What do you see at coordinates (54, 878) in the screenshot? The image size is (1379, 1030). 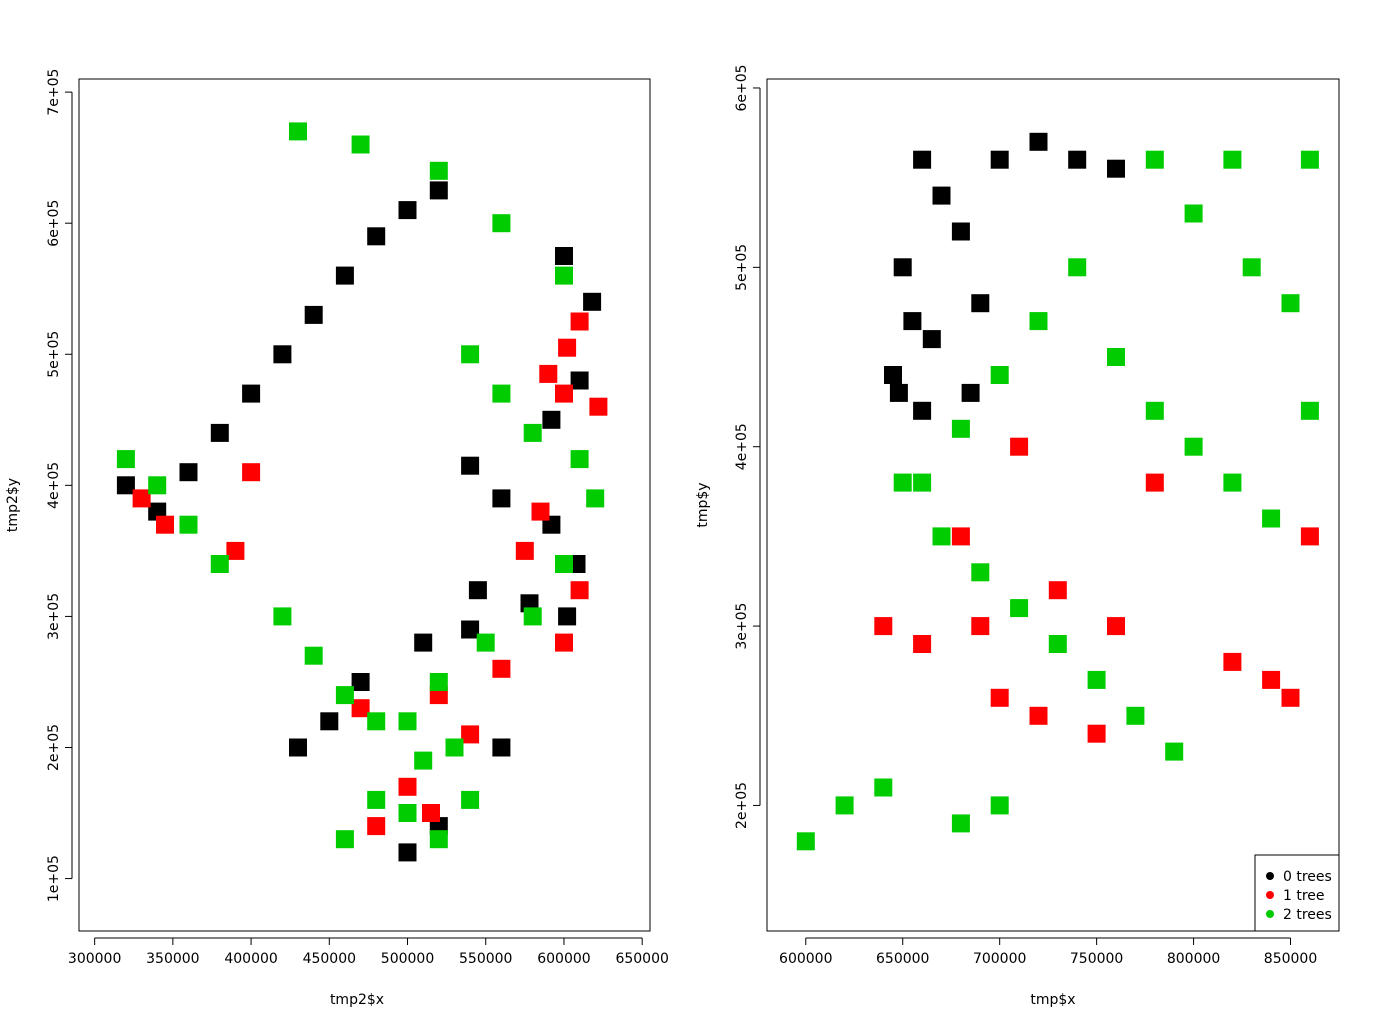 I see `left-y-tick-label-0: 1e+05` at bounding box center [54, 878].